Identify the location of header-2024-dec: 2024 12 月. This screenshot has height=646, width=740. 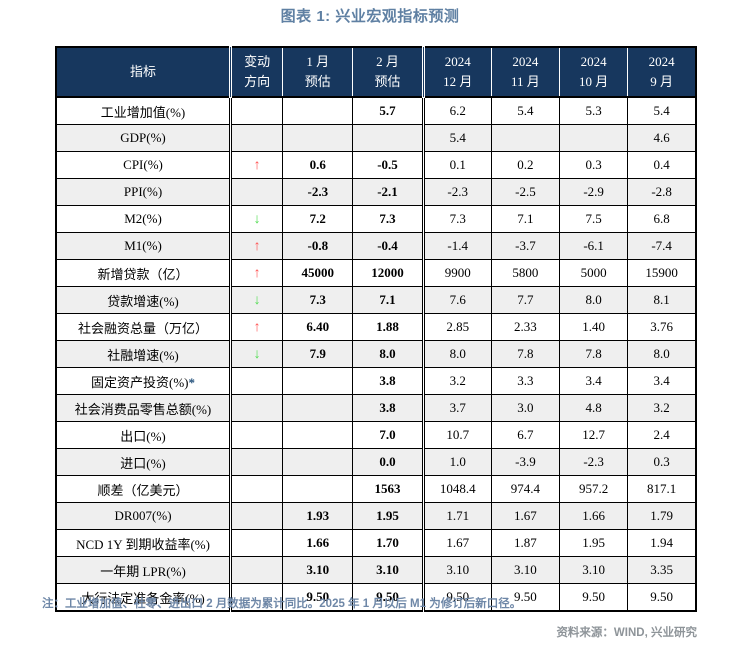
(456, 72).